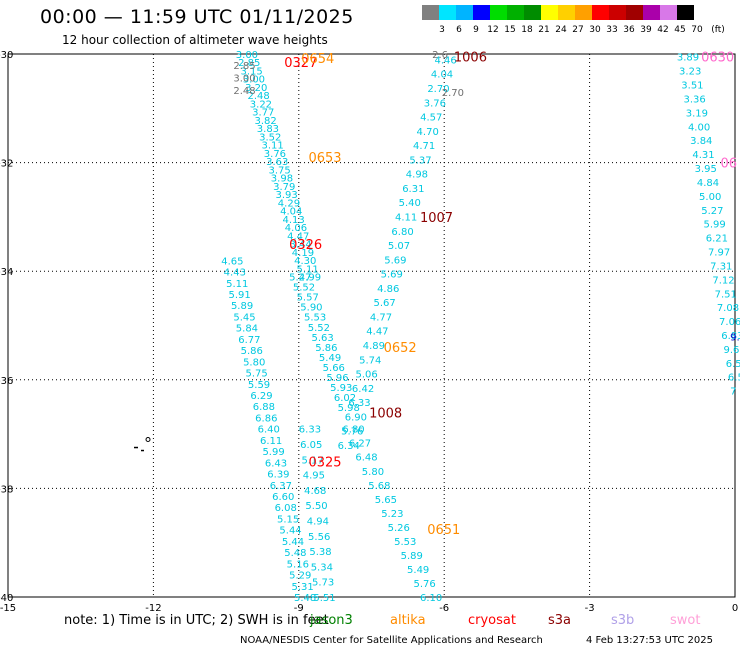 This screenshot has width=740, height=650. Describe the element at coordinates (714, 225) in the screenshot. I see `wave-height-value: 5.99` at that location.